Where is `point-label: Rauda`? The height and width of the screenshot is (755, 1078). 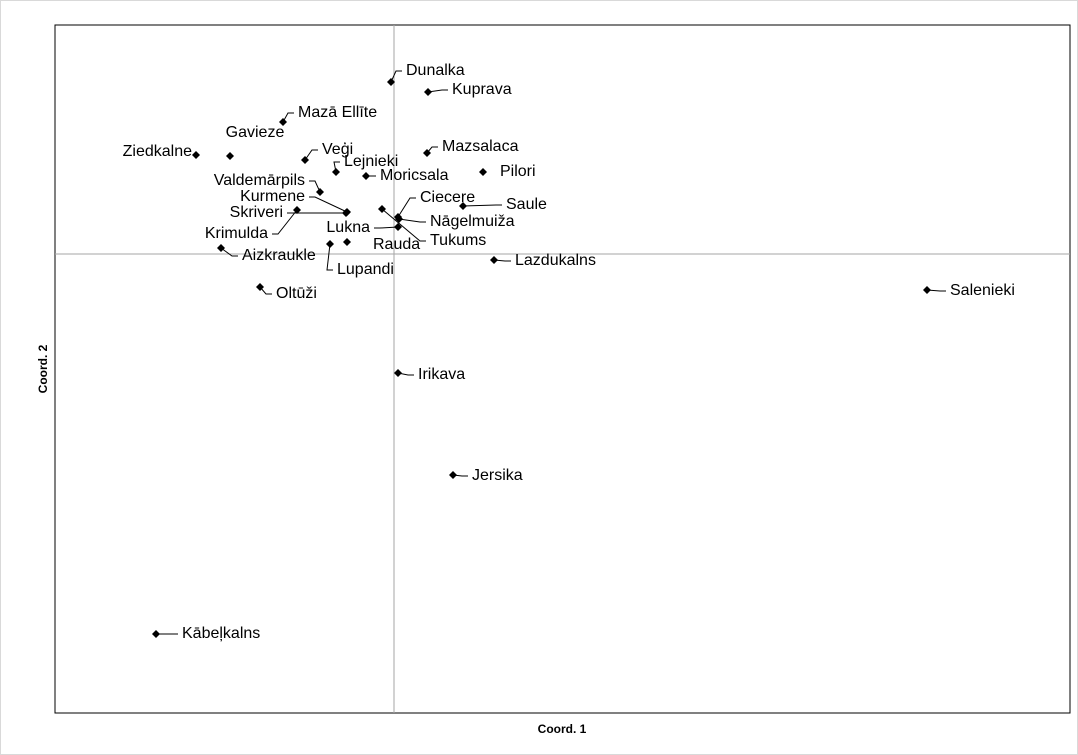
point-label: Rauda is located at coordinates (396, 244).